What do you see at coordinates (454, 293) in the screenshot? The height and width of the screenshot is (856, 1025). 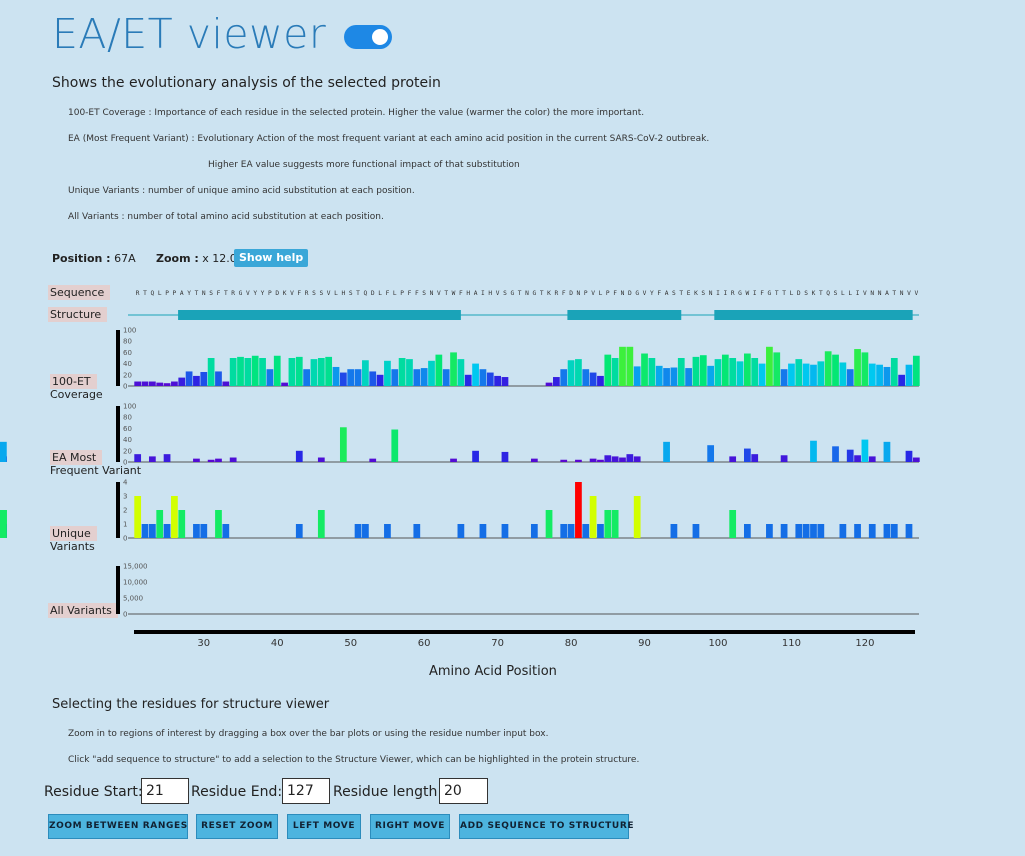 I see `sequence-residue: W` at bounding box center [454, 293].